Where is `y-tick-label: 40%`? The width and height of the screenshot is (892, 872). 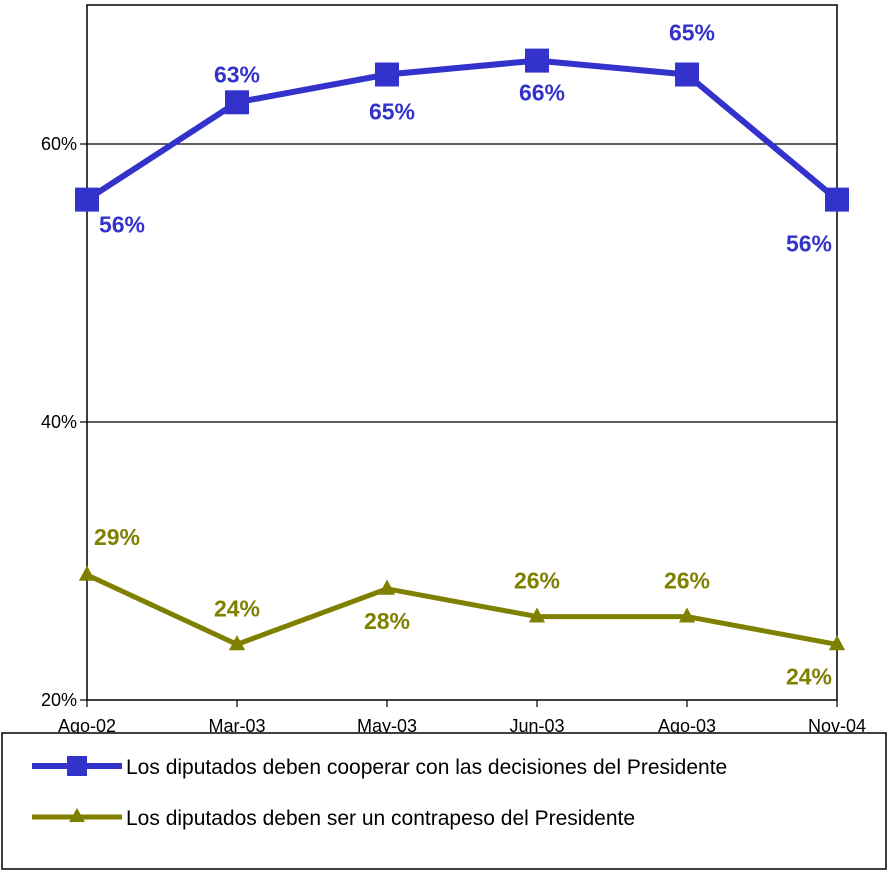 y-tick-label: 40% is located at coordinates (59, 422).